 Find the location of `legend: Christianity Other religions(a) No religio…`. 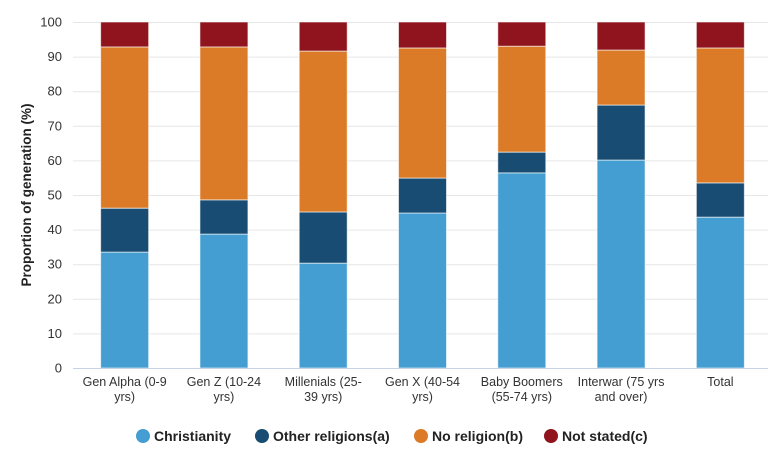

legend: Christianity Other religions(a) No religio… is located at coordinates (392, 436).